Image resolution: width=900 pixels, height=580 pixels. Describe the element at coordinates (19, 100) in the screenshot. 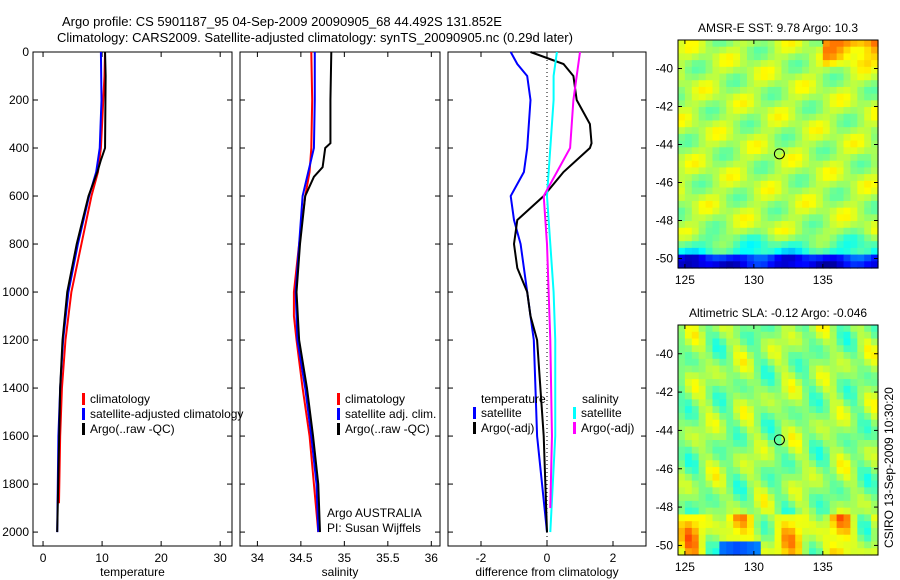

I see `y-tick-label: 200` at that location.